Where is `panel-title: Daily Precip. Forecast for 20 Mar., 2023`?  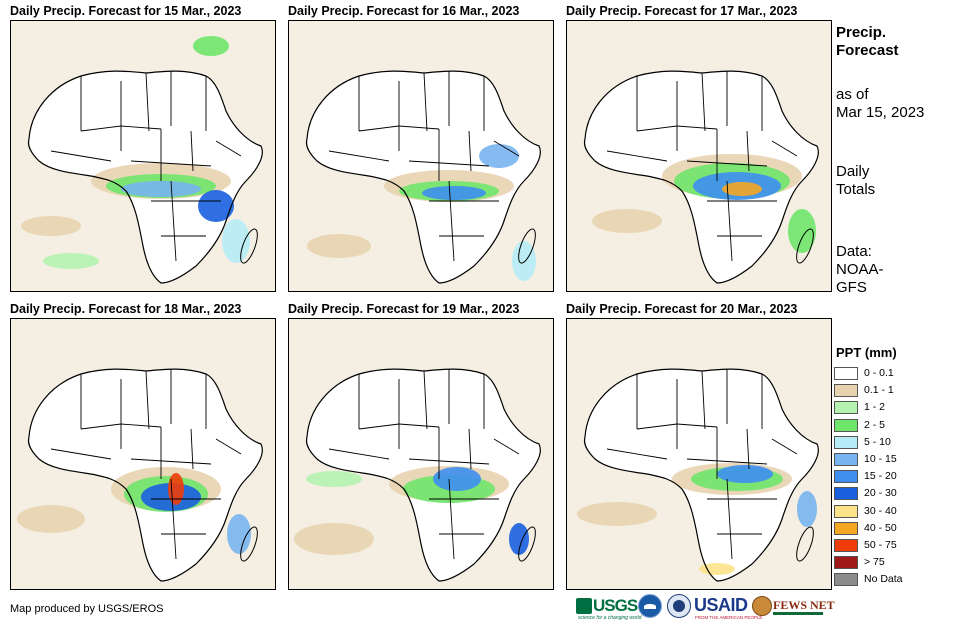
panel-title: Daily Precip. Forecast for 20 Mar., 2023 is located at coordinates (682, 309).